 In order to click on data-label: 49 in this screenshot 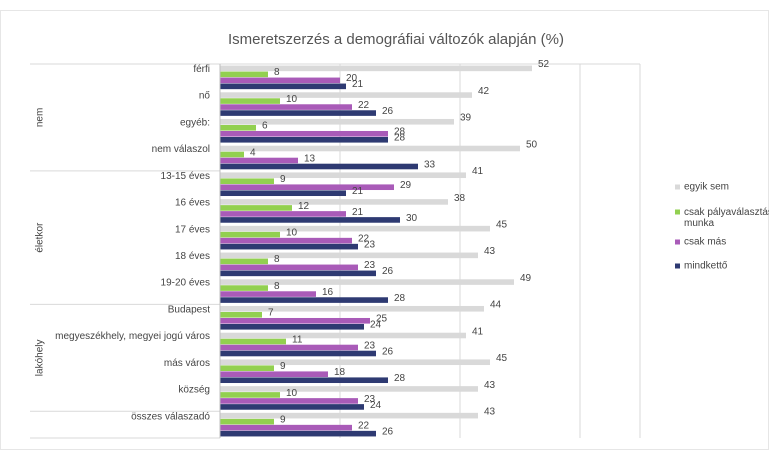, I will do `click(526, 278)`.